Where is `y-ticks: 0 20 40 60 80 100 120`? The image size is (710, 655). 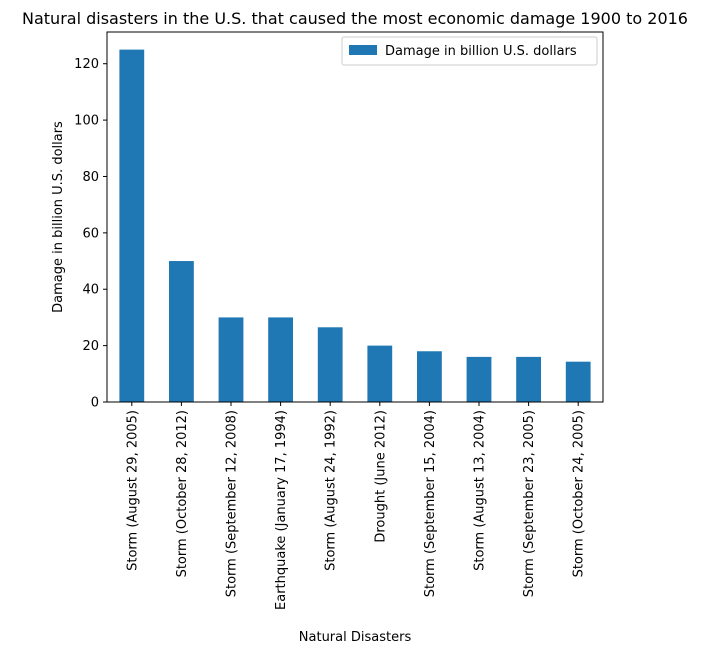 y-ticks: 0 20 40 60 80 100 120 is located at coordinates (90, 234).